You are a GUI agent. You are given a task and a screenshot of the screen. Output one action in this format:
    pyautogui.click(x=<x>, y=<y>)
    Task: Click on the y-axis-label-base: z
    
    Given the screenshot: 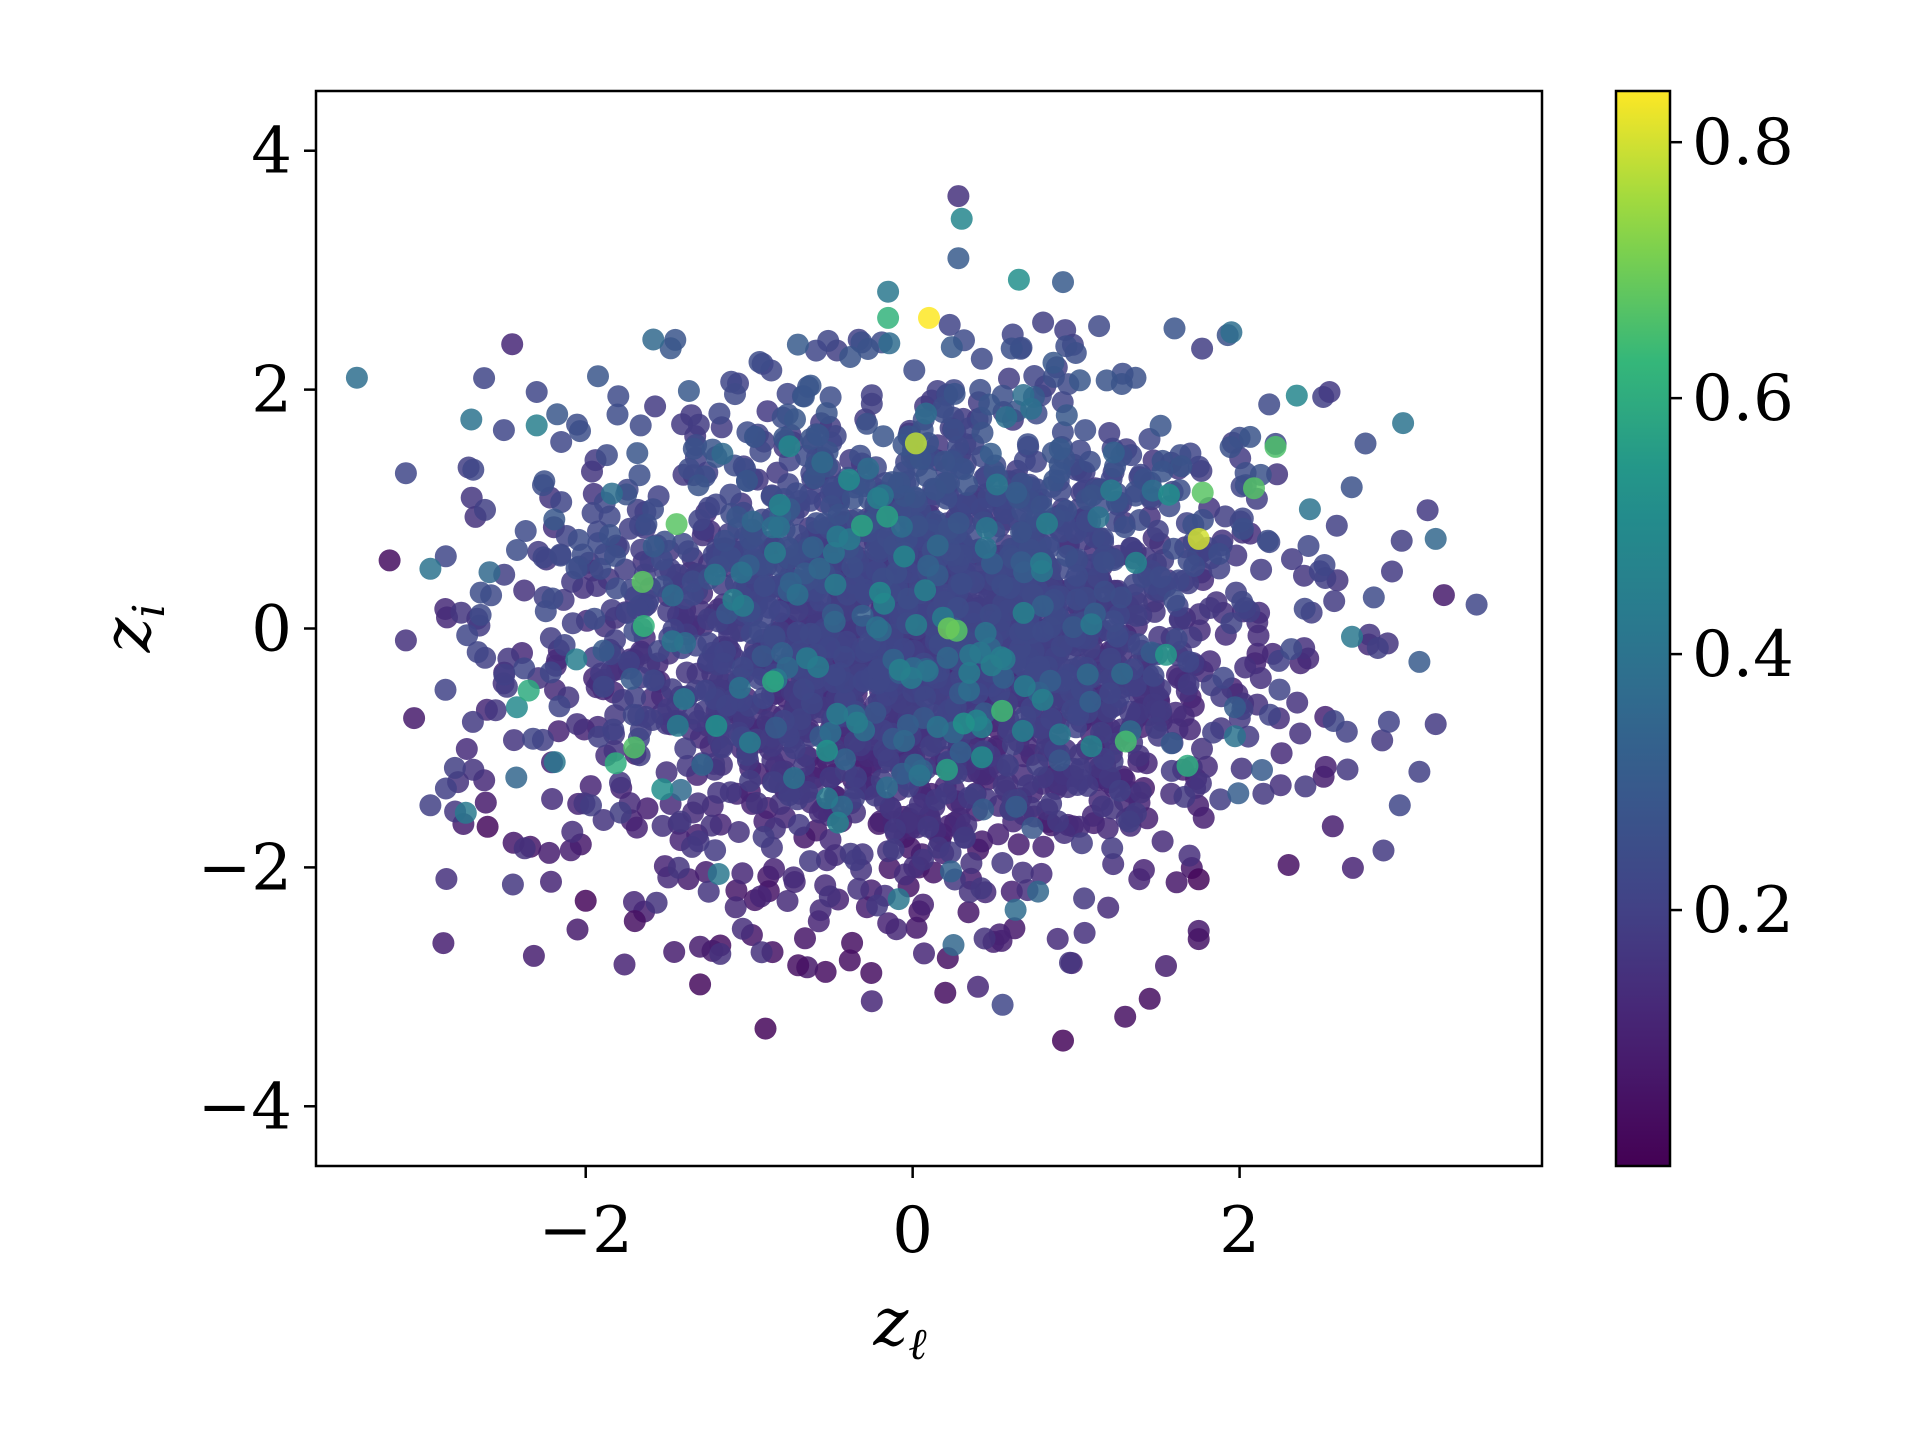 What is the action you would take?
    pyautogui.click(x=127, y=634)
    